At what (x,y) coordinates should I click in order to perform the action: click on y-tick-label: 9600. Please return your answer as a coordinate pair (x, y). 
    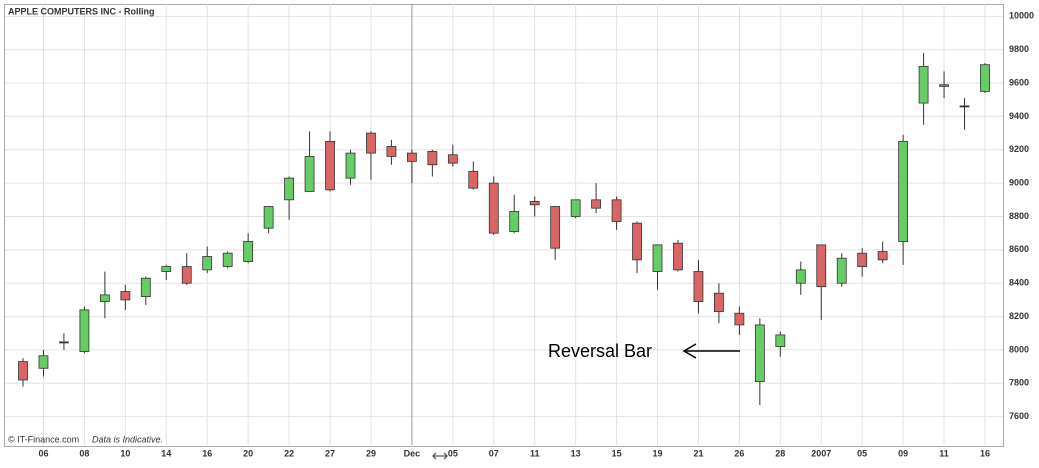
    Looking at the image, I should click on (1019, 82).